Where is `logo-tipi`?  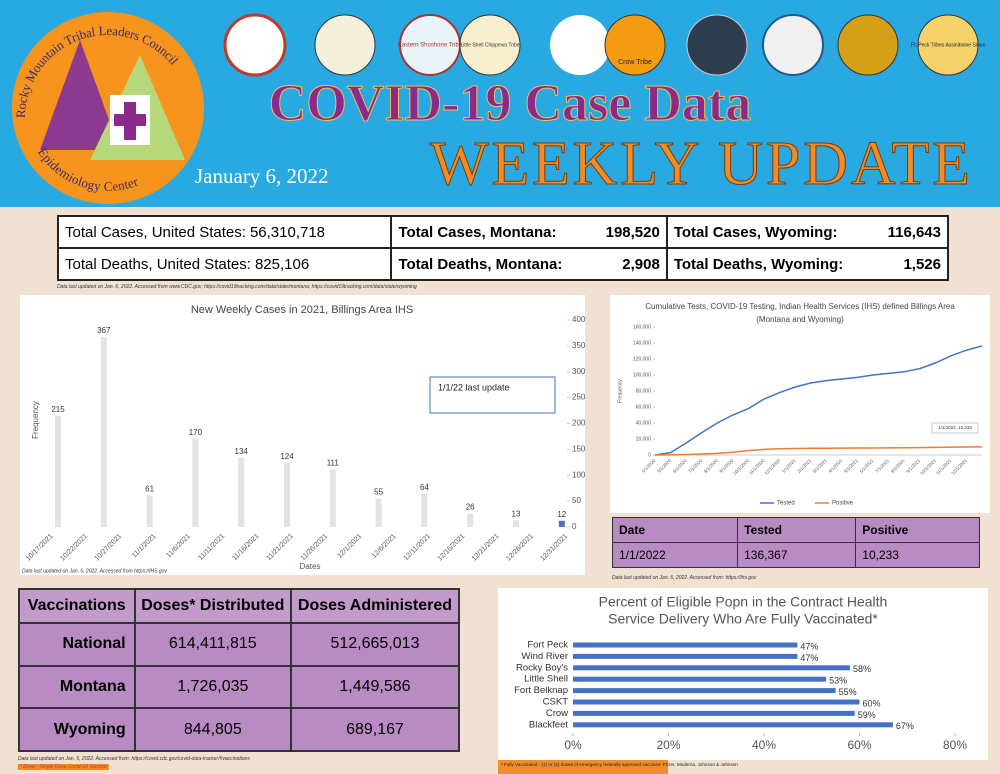 logo-tipi is located at coordinates (80, 95).